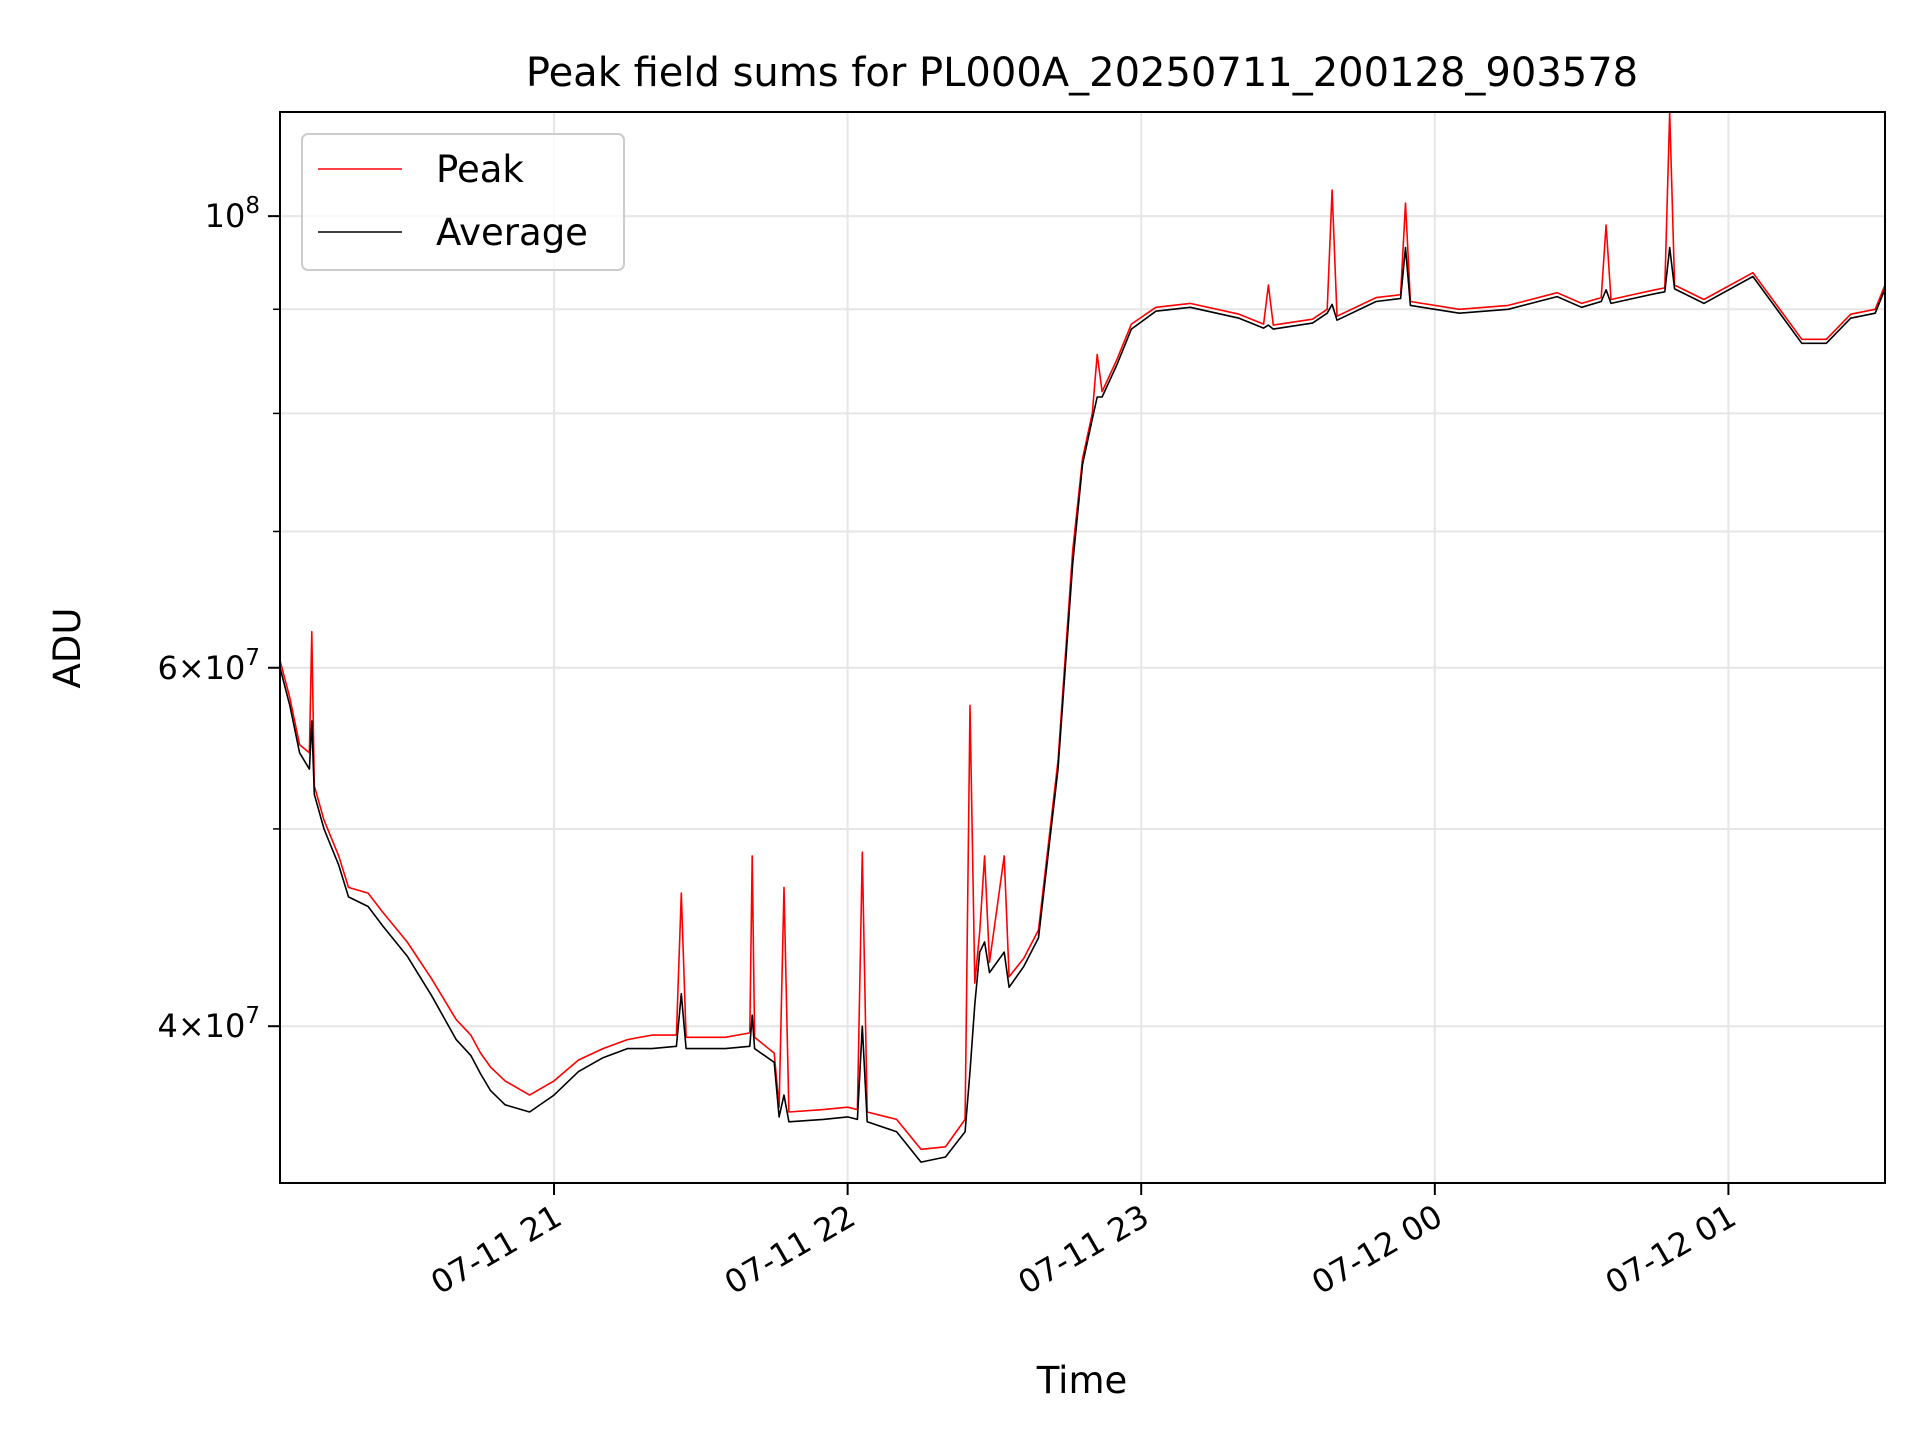 The height and width of the screenshot is (1440, 1920). Describe the element at coordinates (1082, 1380) in the screenshot. I see `x-axis-label: Time` at that location.